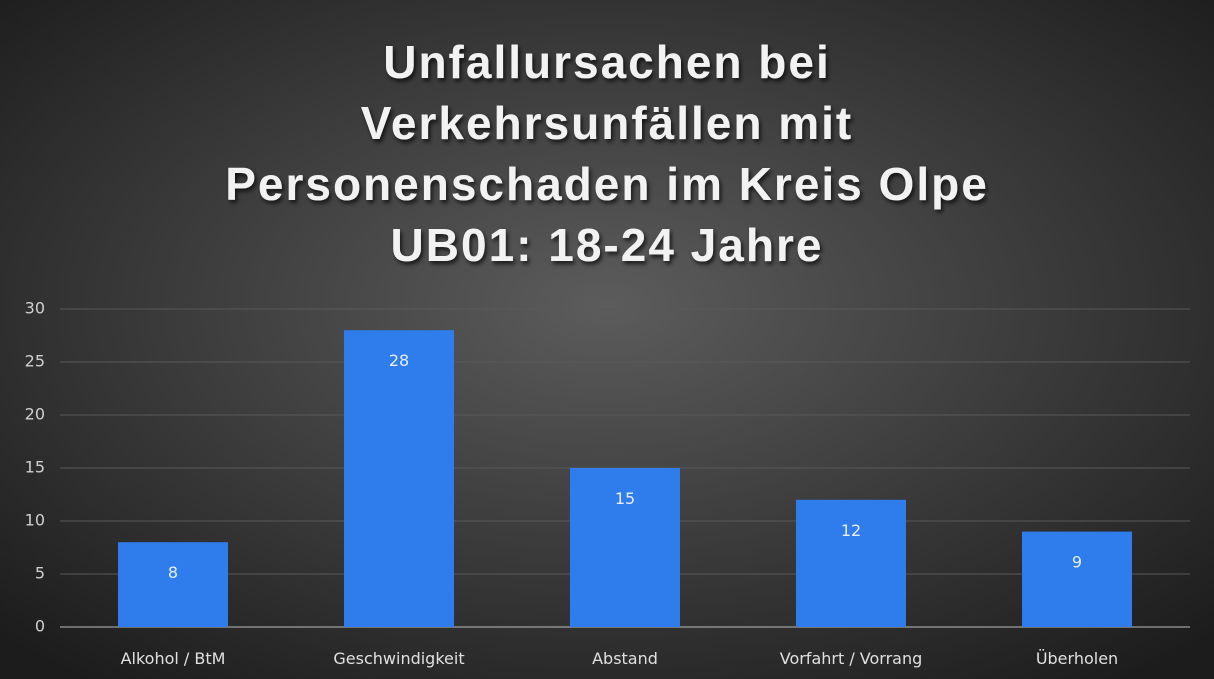 The width and height of the screenshot is (1214, 679). Describe the element at coordinates (40, 626) in the screenshot. I see `y-tick-label: 0` at that location.